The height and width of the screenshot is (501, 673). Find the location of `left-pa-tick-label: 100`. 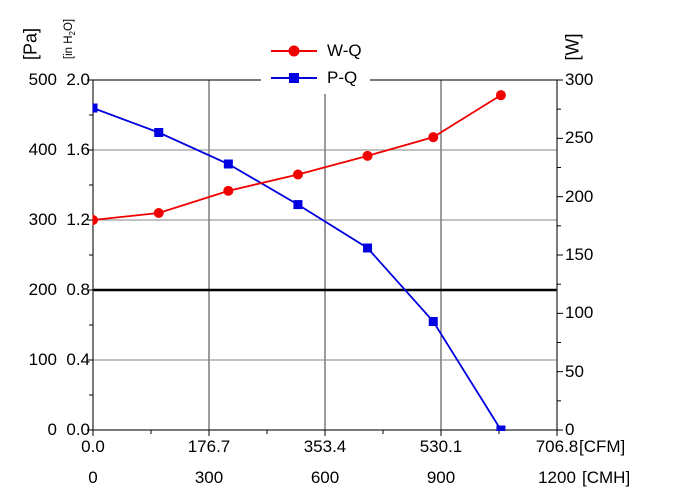

left-pa-tick-label: 100 is located at coordinates (42, 359).